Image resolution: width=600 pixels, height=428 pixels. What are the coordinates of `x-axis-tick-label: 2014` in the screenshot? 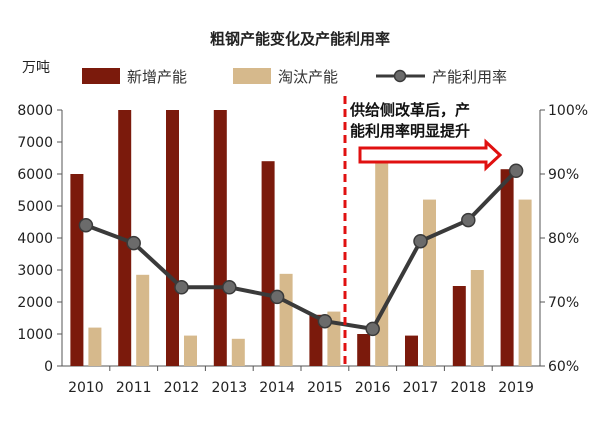 It's located at (277, 388).